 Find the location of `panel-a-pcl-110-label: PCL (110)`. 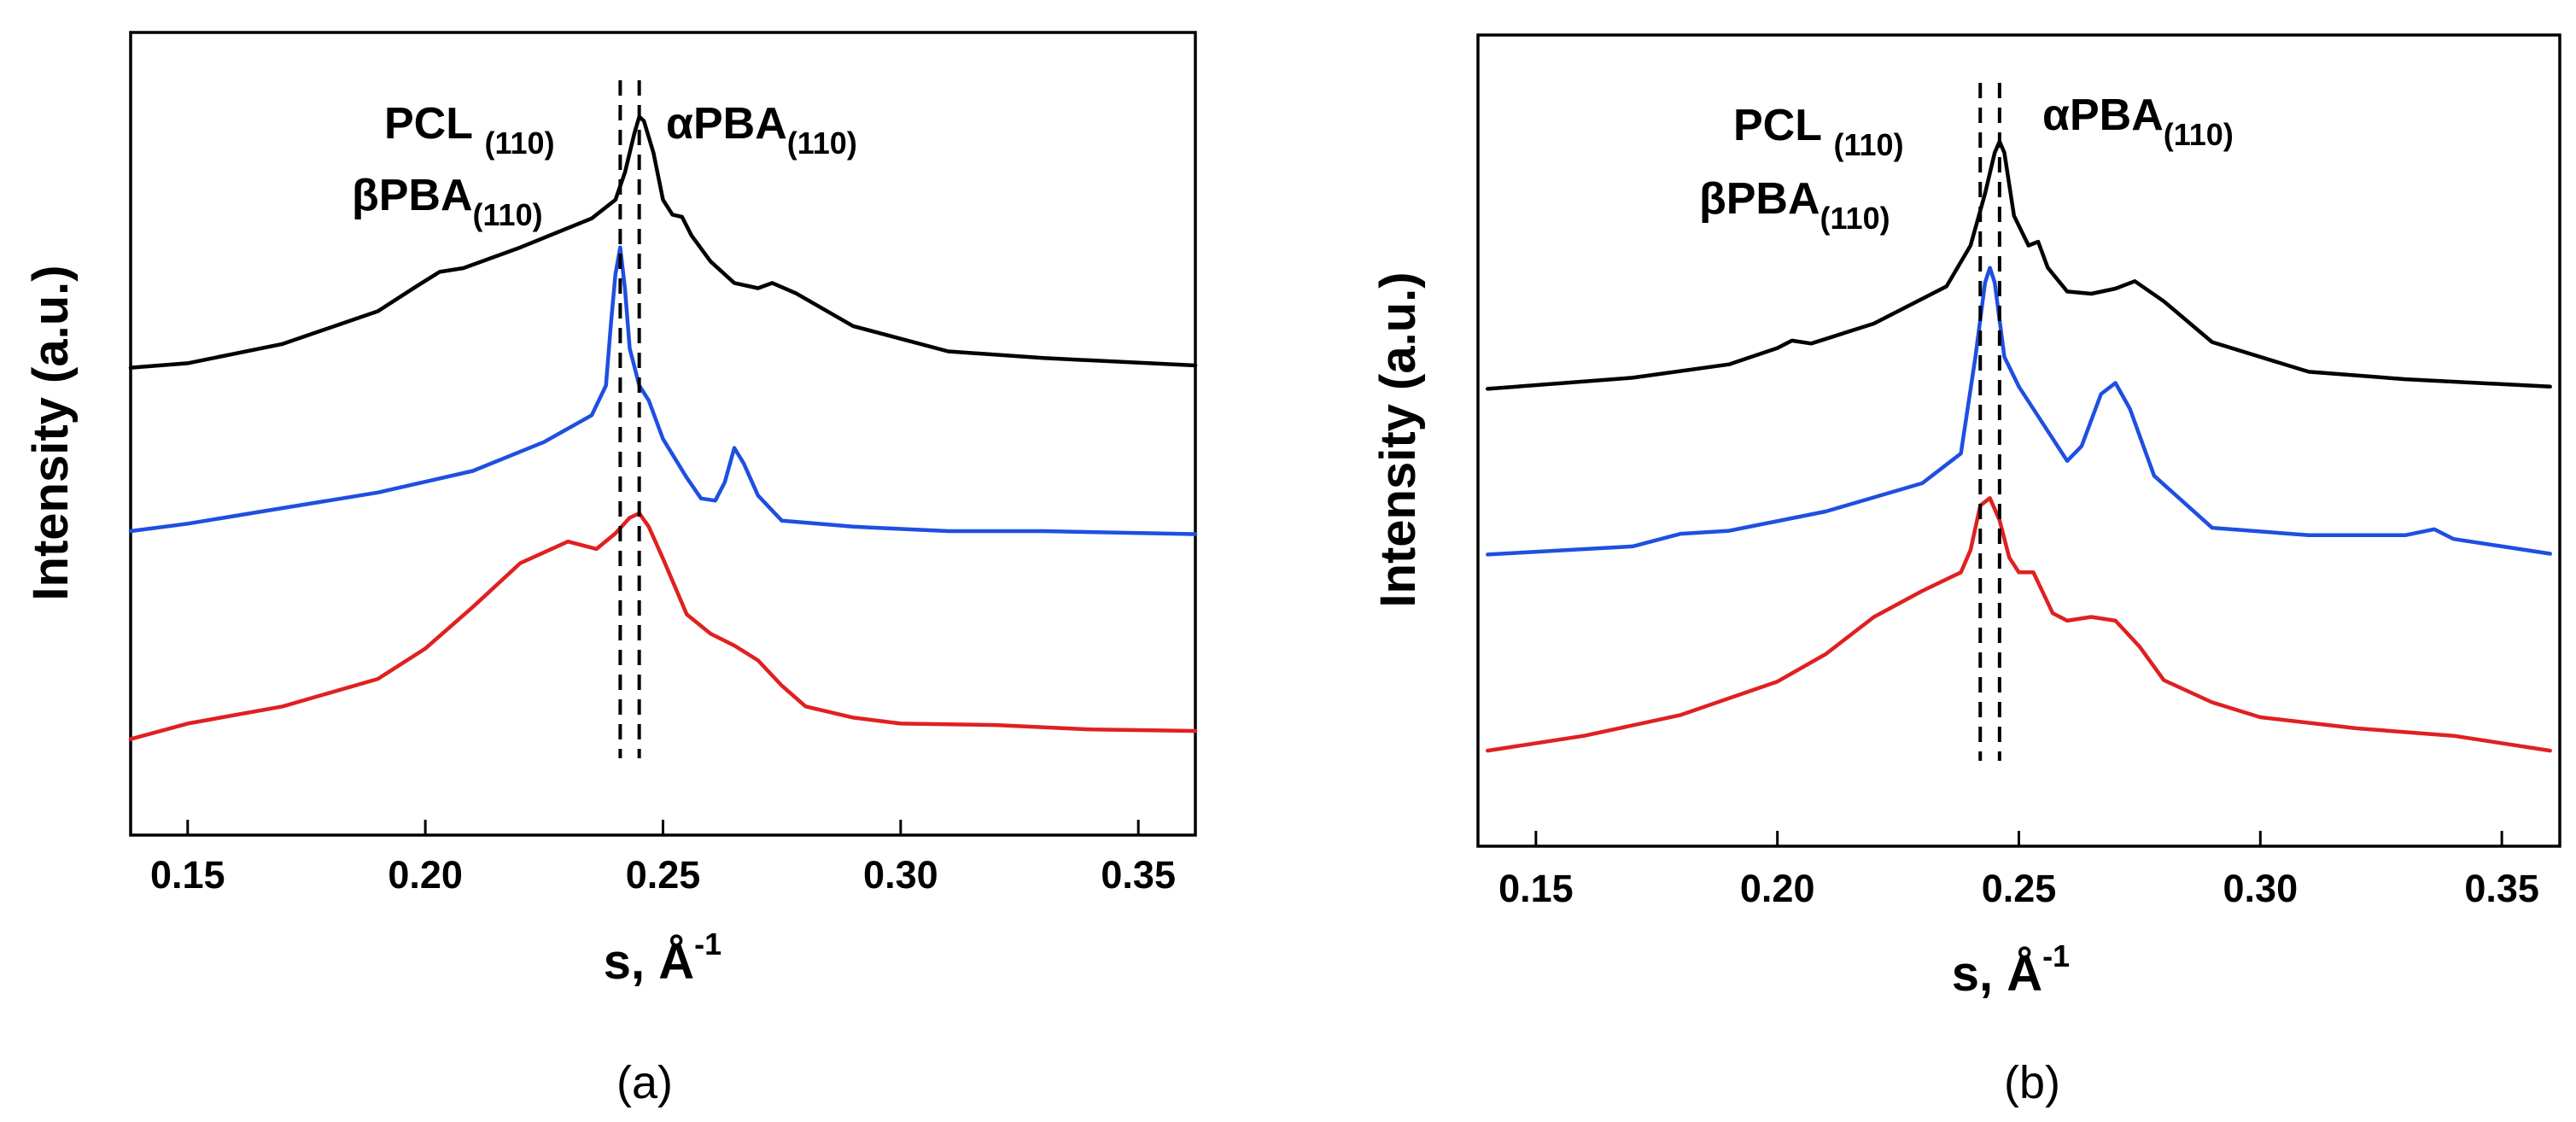

panel-a-pcl-110-label: PCL (110) is located at coordinates (470, 130).